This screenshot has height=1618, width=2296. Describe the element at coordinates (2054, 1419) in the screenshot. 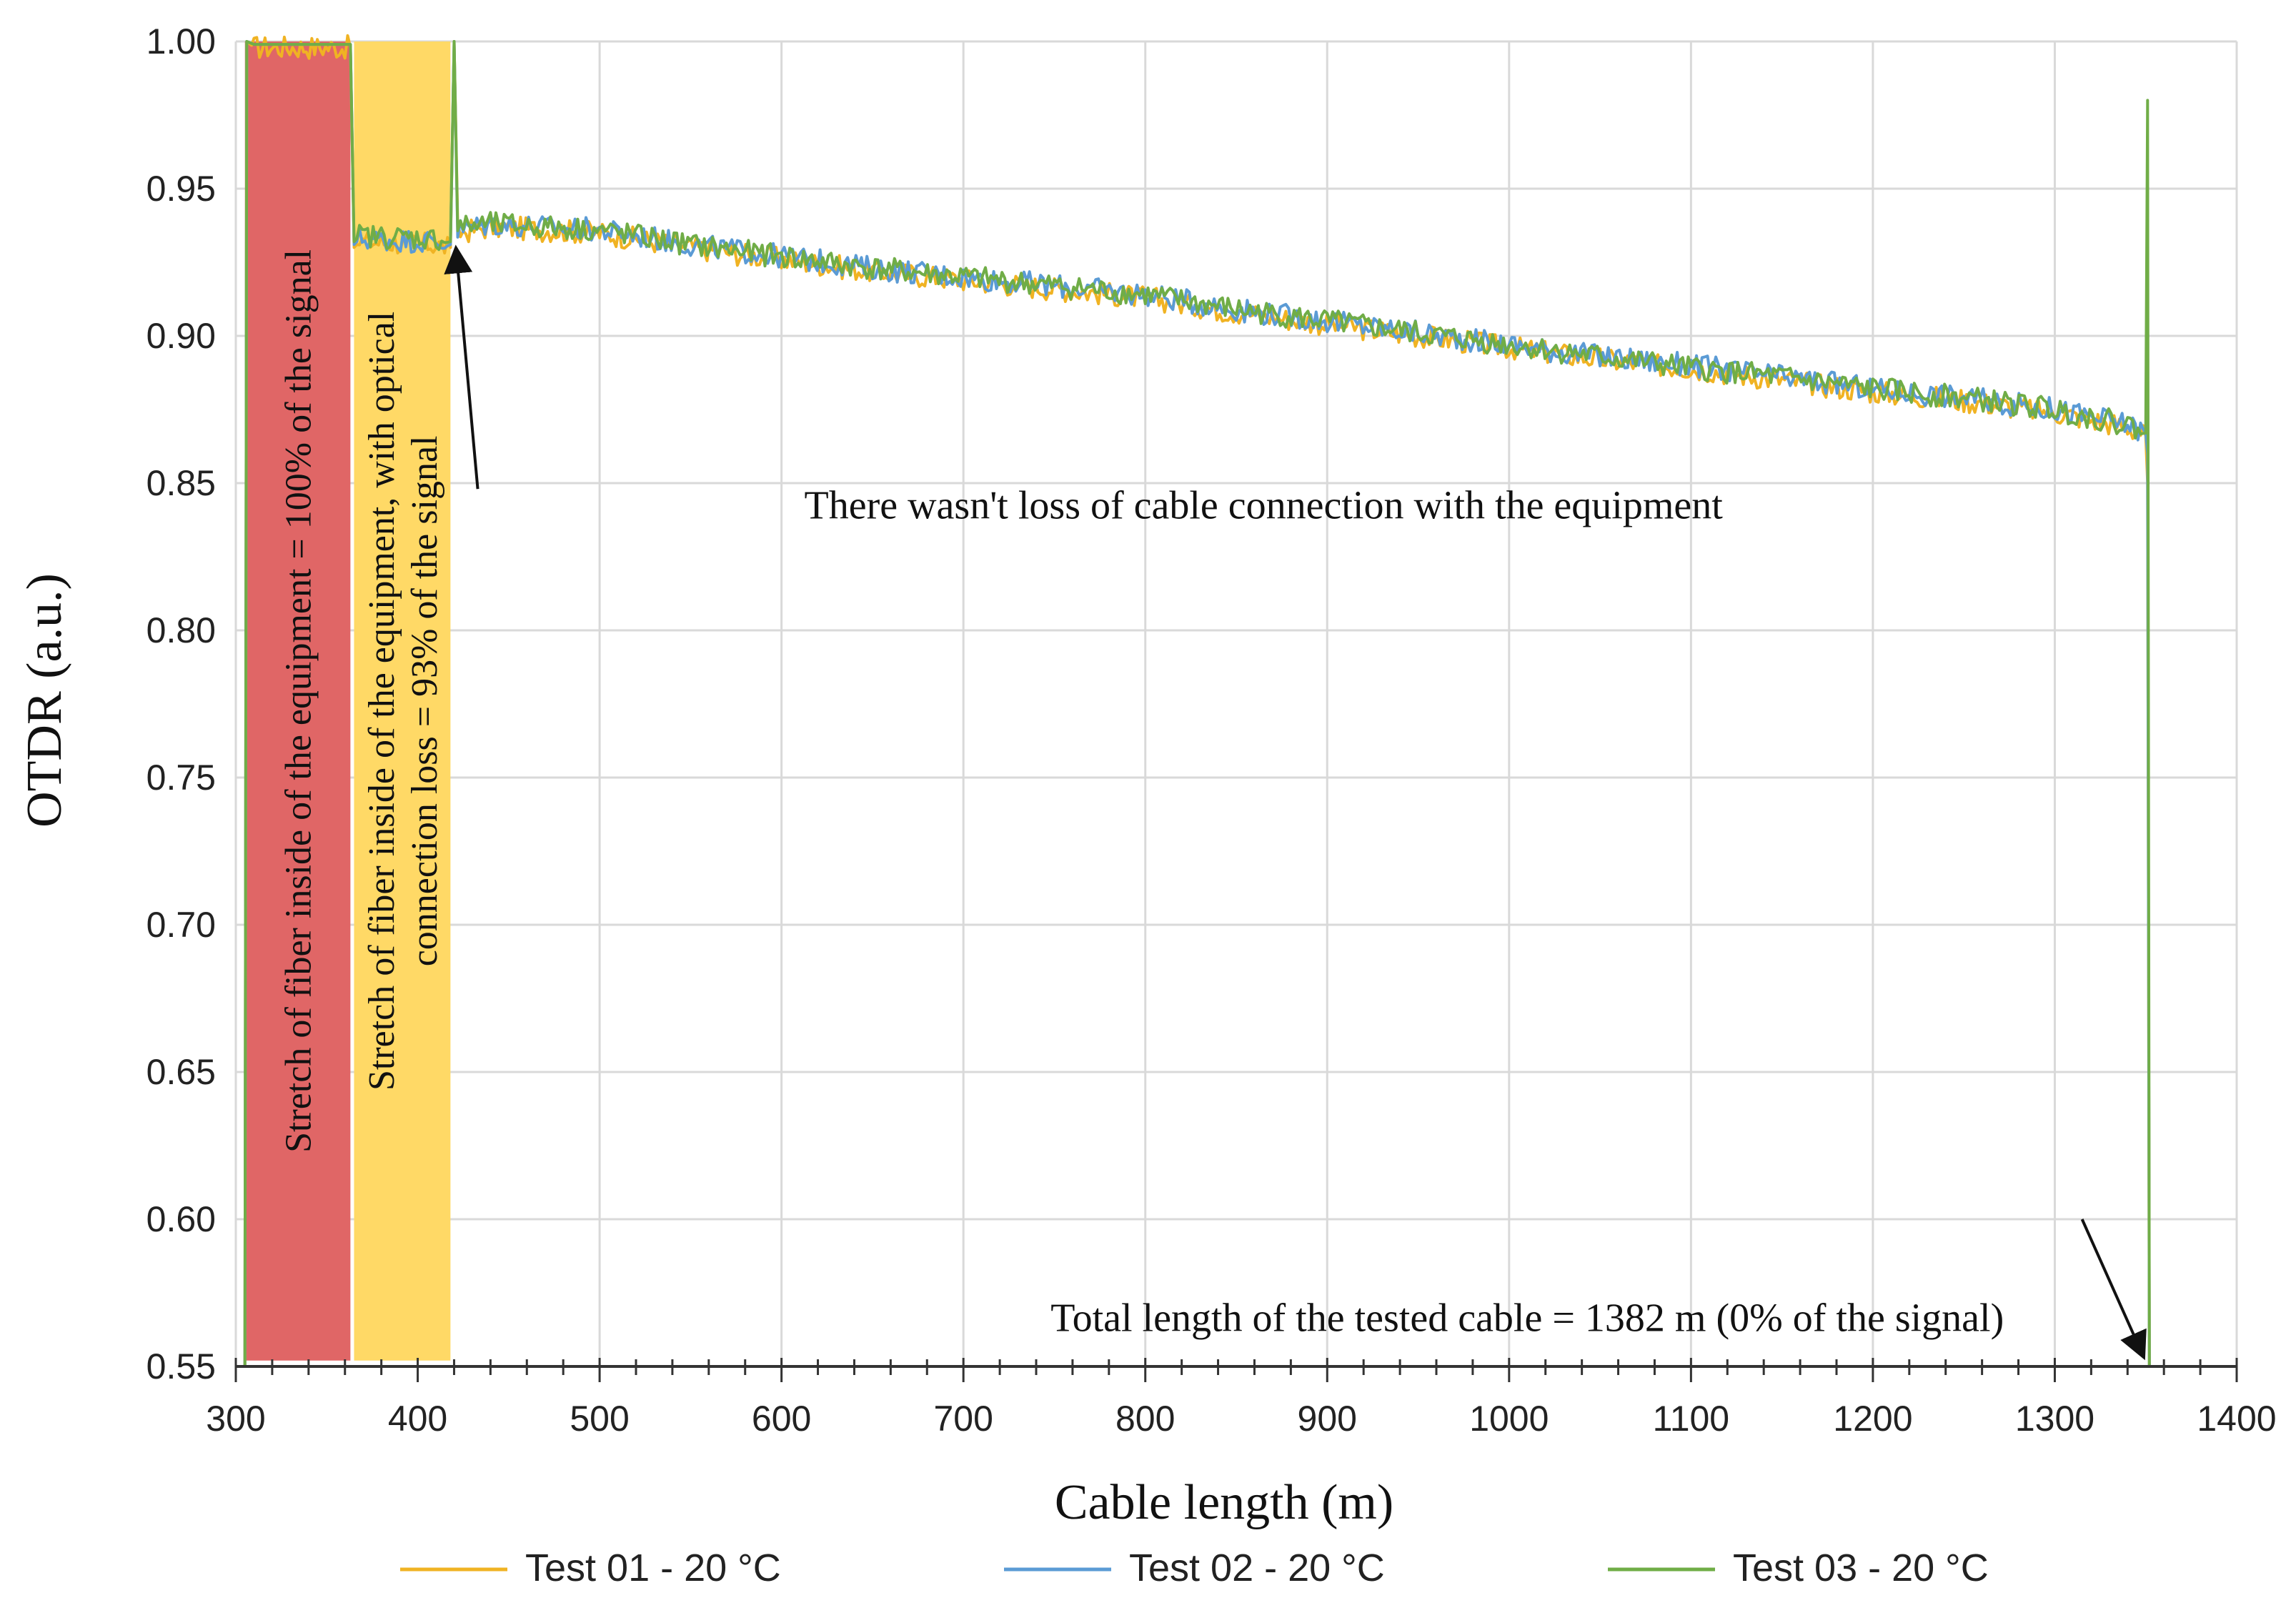

I see `x-tick-label-10: 1300` at that location.